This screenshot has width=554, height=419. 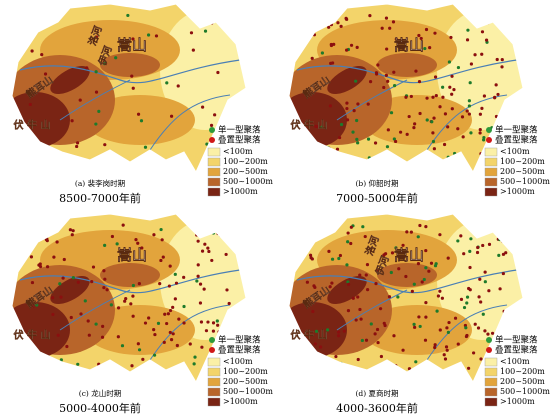 What do you see at coordinates (376, 393) in the screenshot?
I see `panel-caption: (d) 夏商时期` at bounding box center [376, 393].